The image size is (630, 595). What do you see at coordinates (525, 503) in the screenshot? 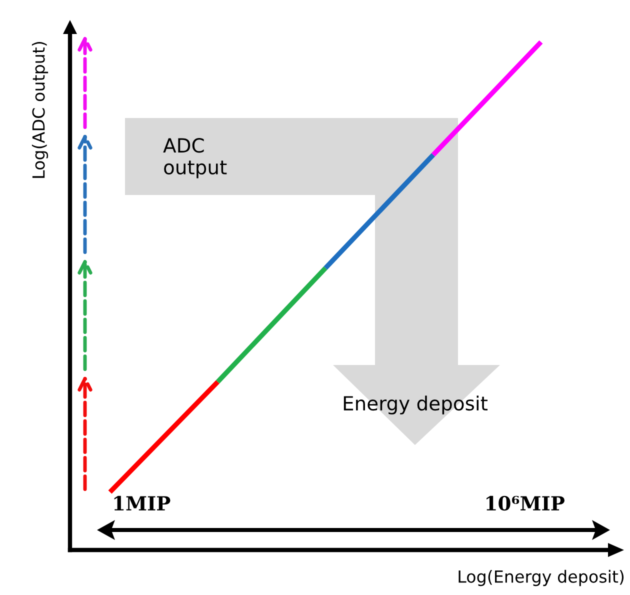
I see `annotation: 10⁶MIP` at bounding box center [525, 503].